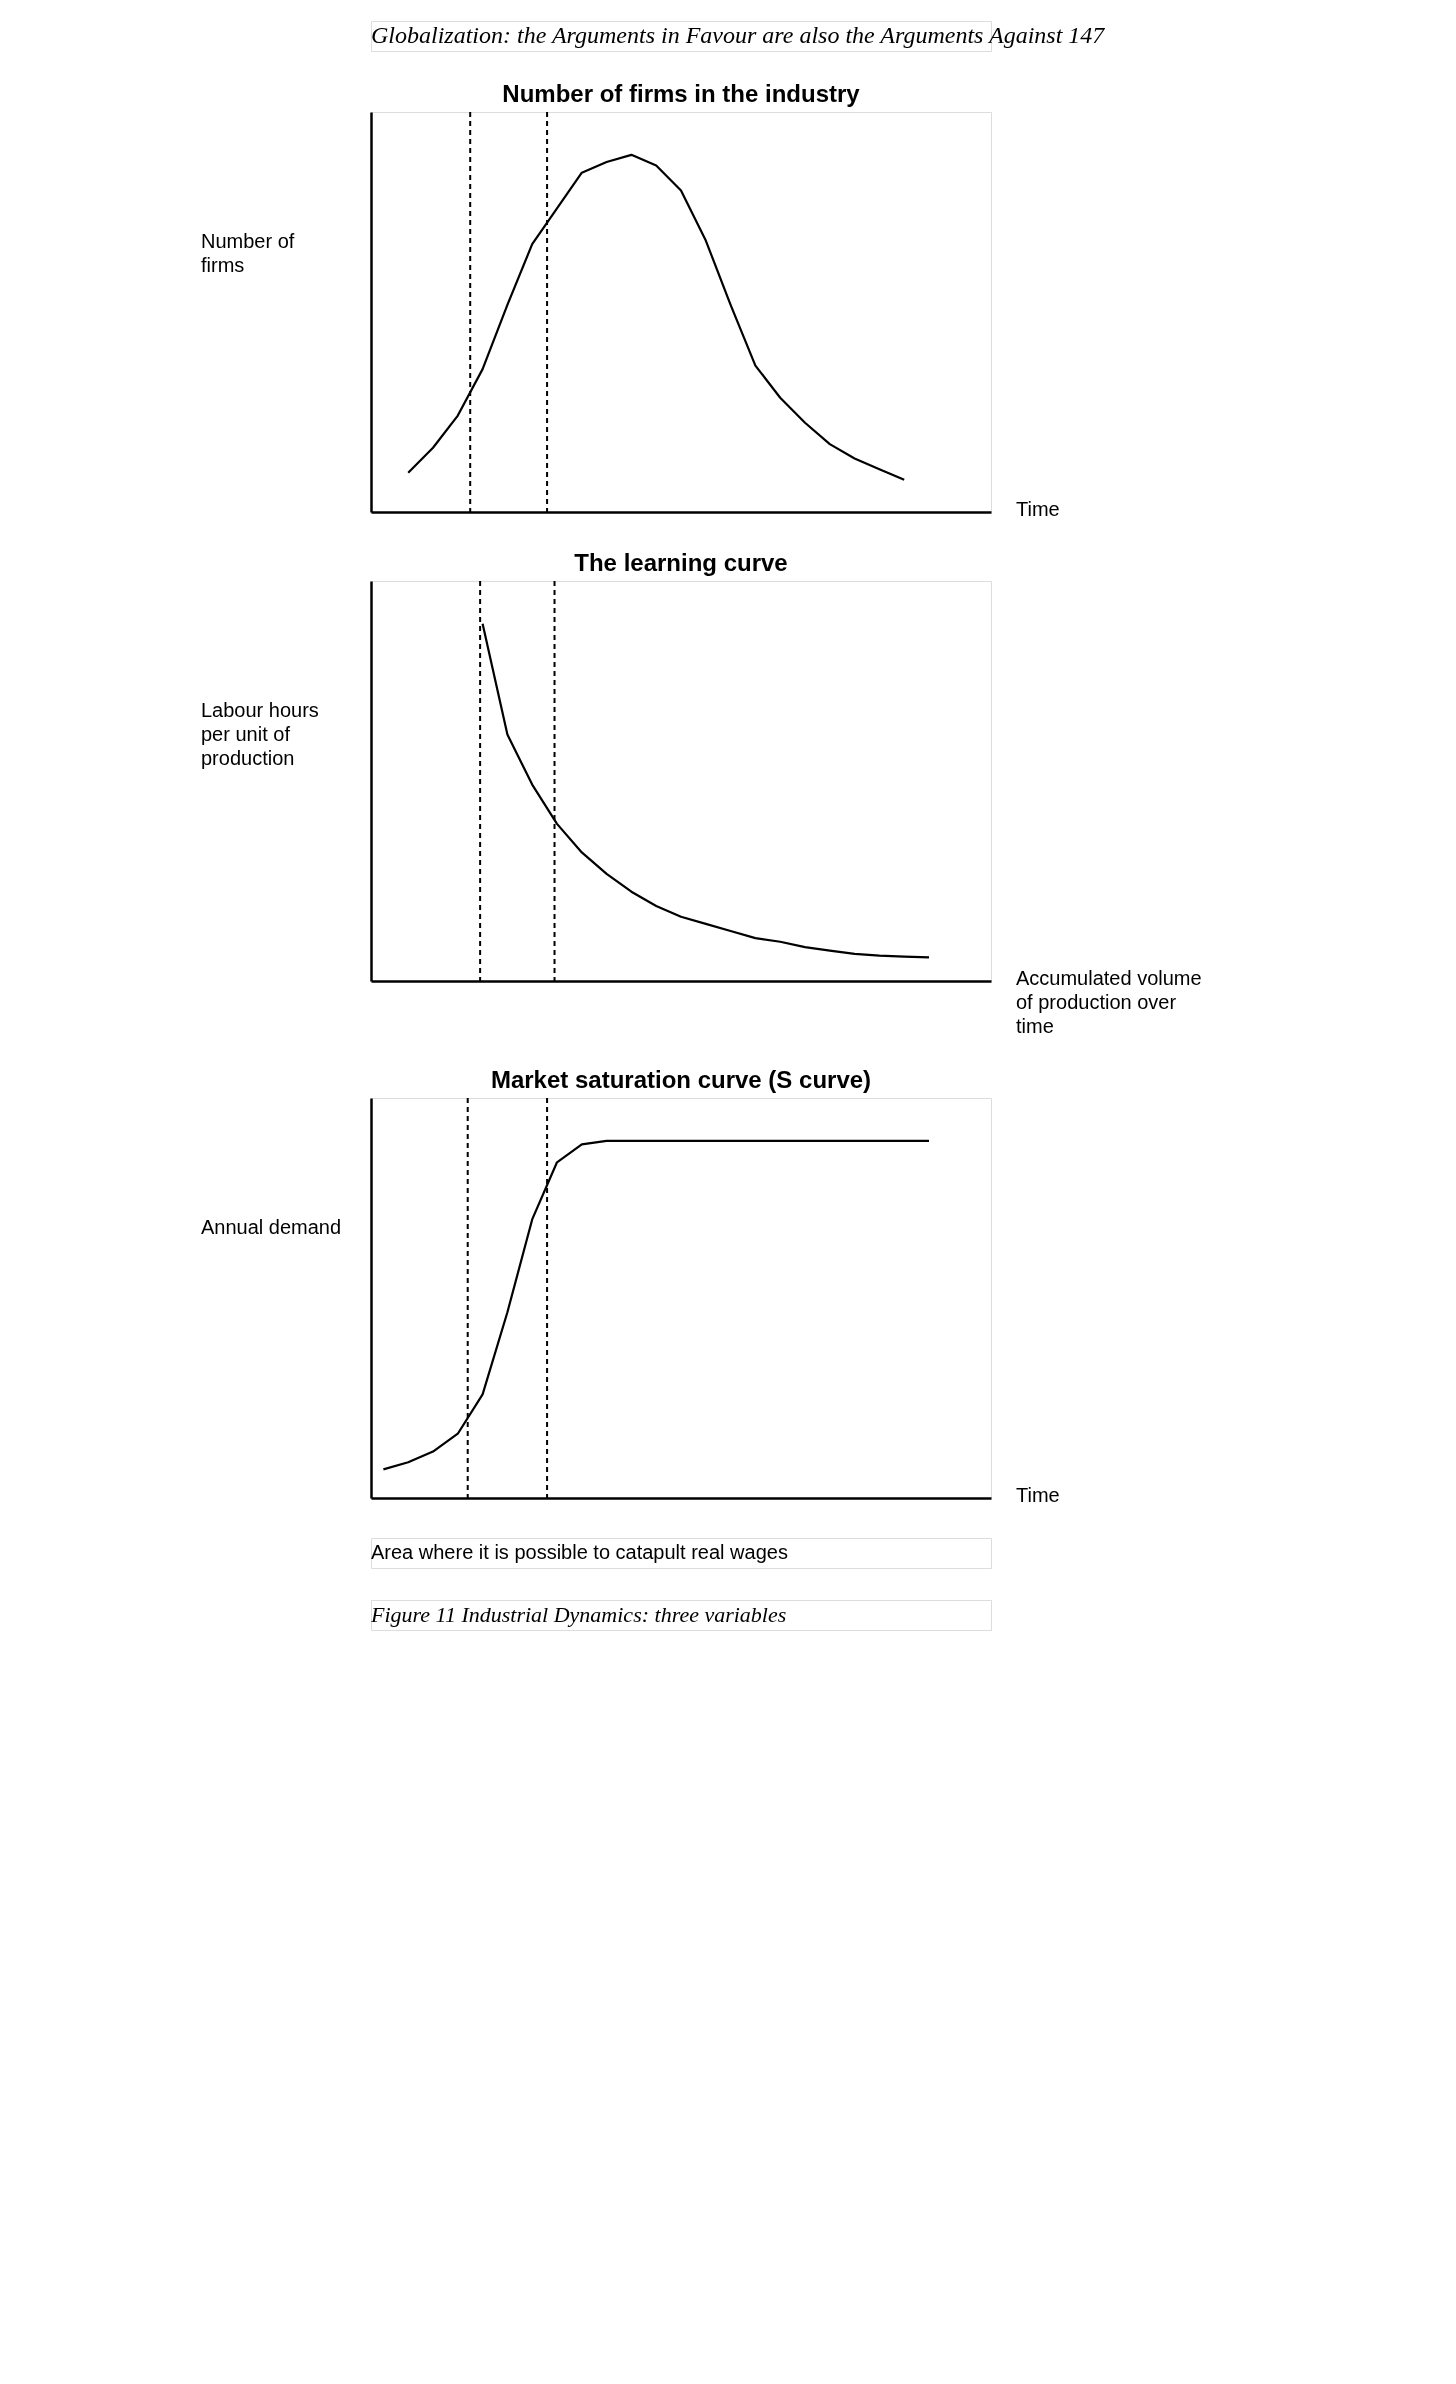 The width and height of the screenshot is (1456, 2384). What do you see at coordinates (681, 1079) in the screenshot?
I see `chart-title: Market saturation curve (S curve)` at bounding box center [681, 1079].